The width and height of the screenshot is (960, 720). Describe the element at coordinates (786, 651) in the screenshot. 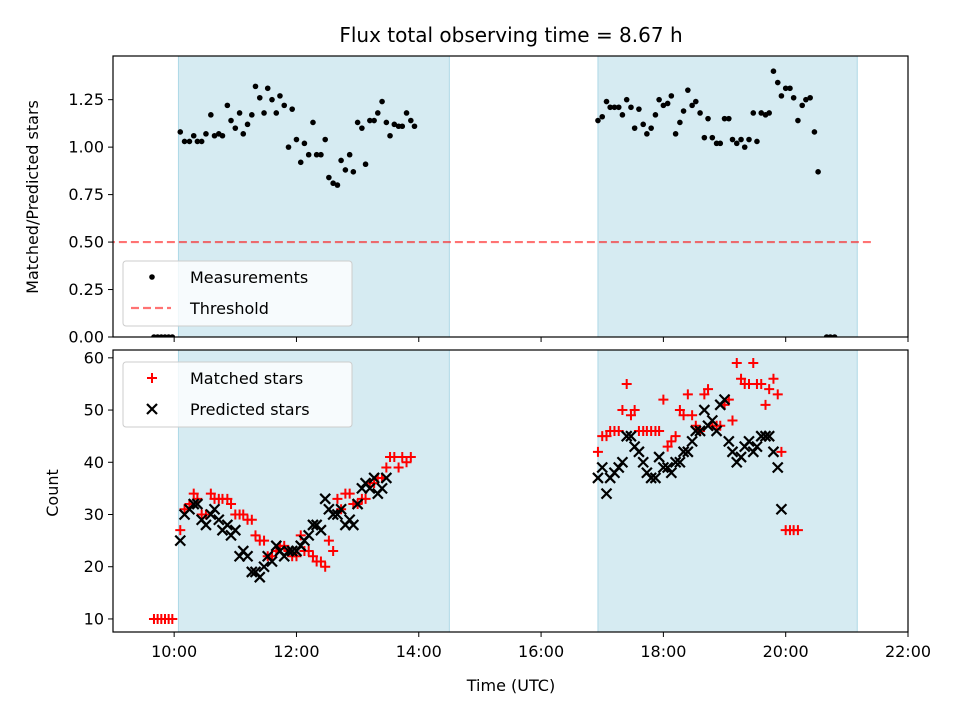

I see `x-tick-label: 20:00` at that location.